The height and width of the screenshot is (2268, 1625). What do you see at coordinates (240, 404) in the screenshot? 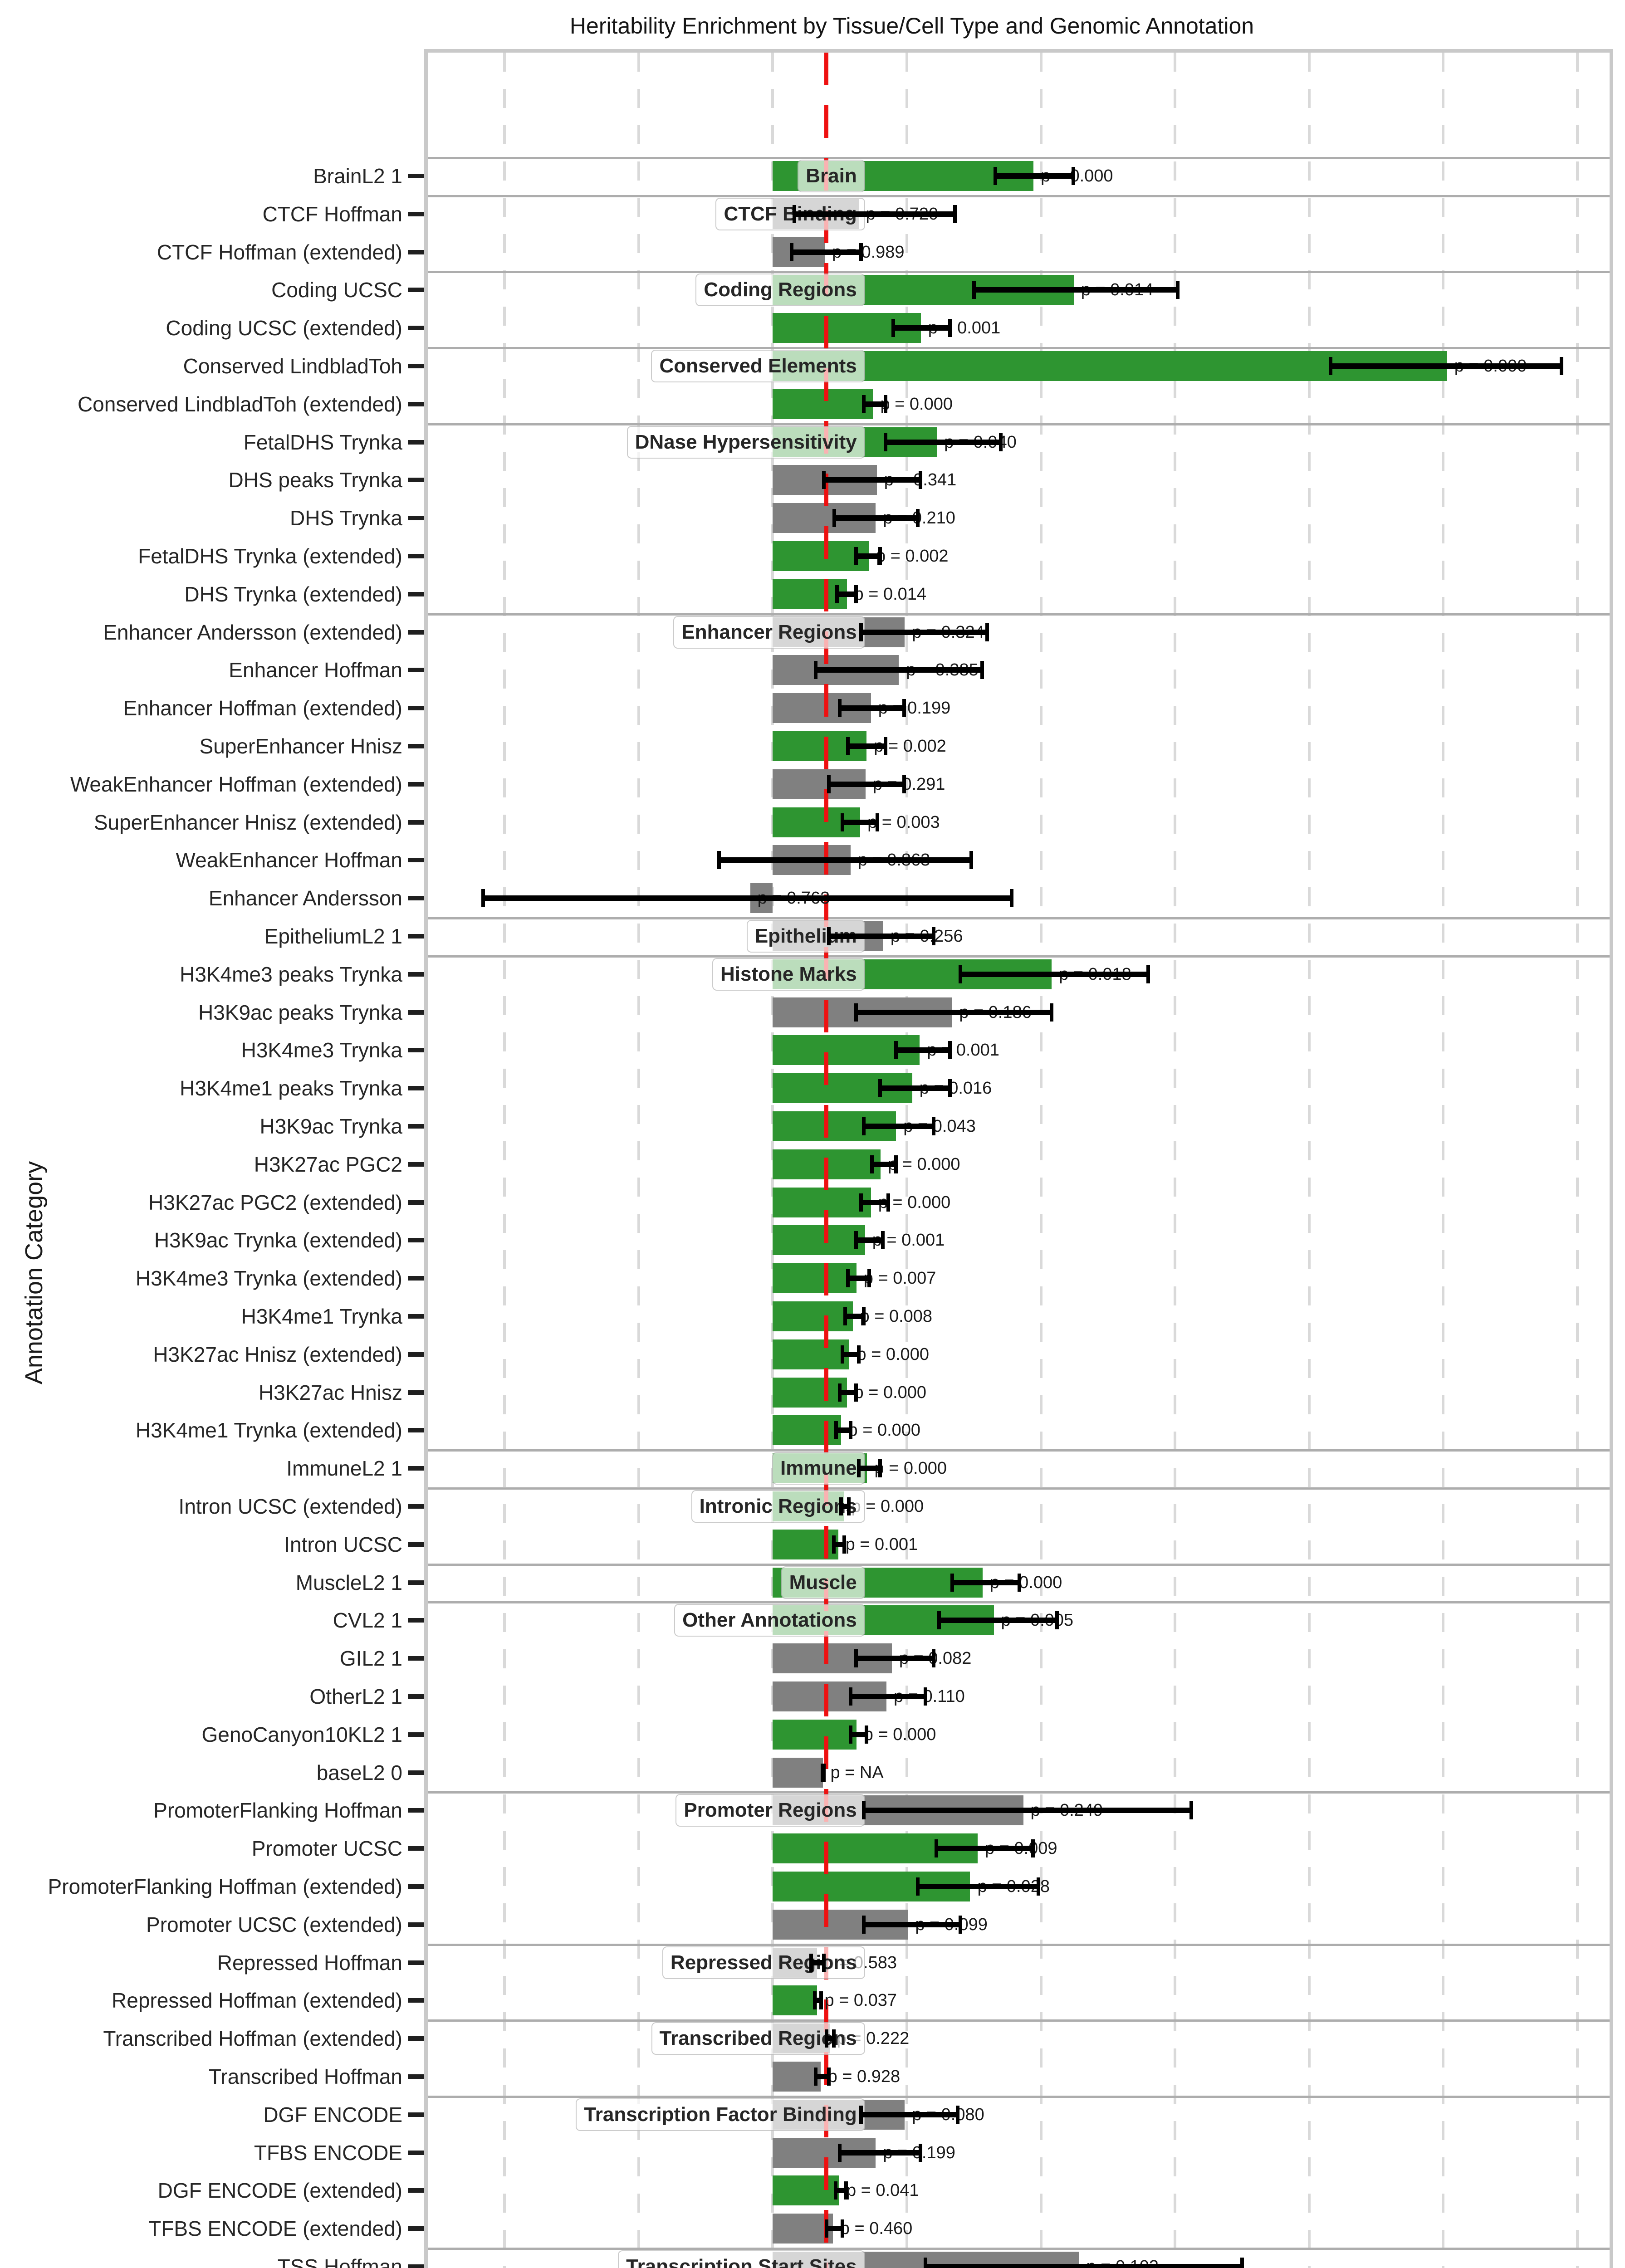
I see `row-label: Conserved LindbladToh (extended)` at bounding box center [240, 404].